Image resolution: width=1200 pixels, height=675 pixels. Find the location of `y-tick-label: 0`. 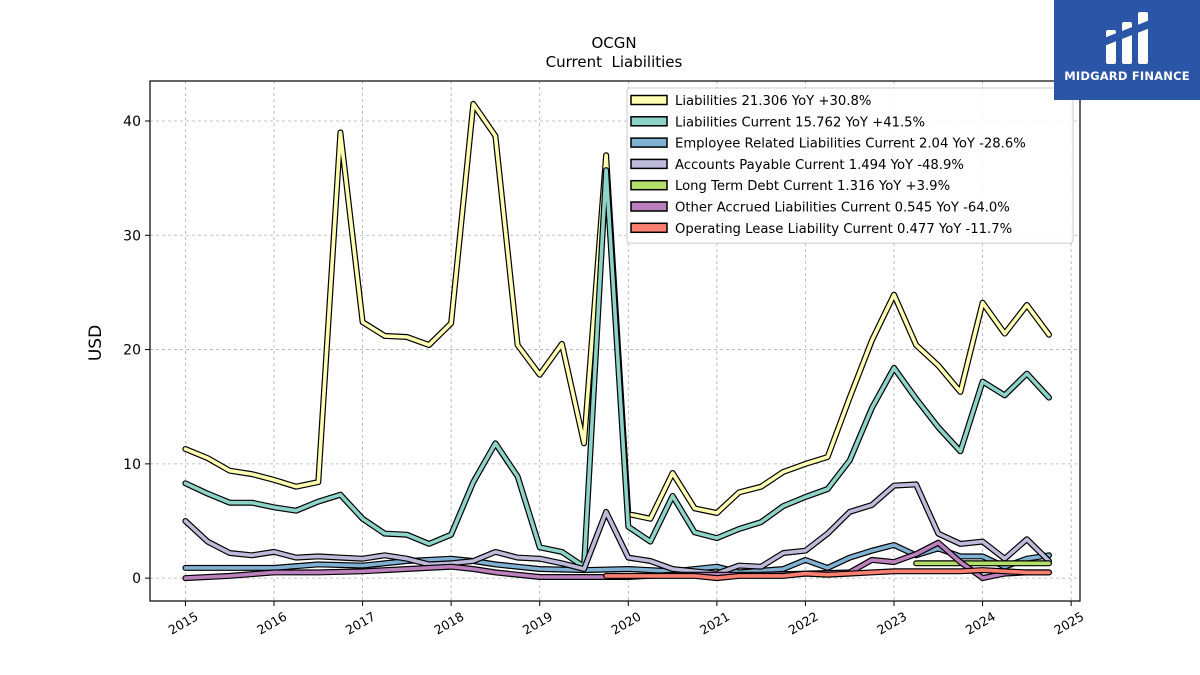

y-tick-label: 0 is located at coordinates (136, 579).